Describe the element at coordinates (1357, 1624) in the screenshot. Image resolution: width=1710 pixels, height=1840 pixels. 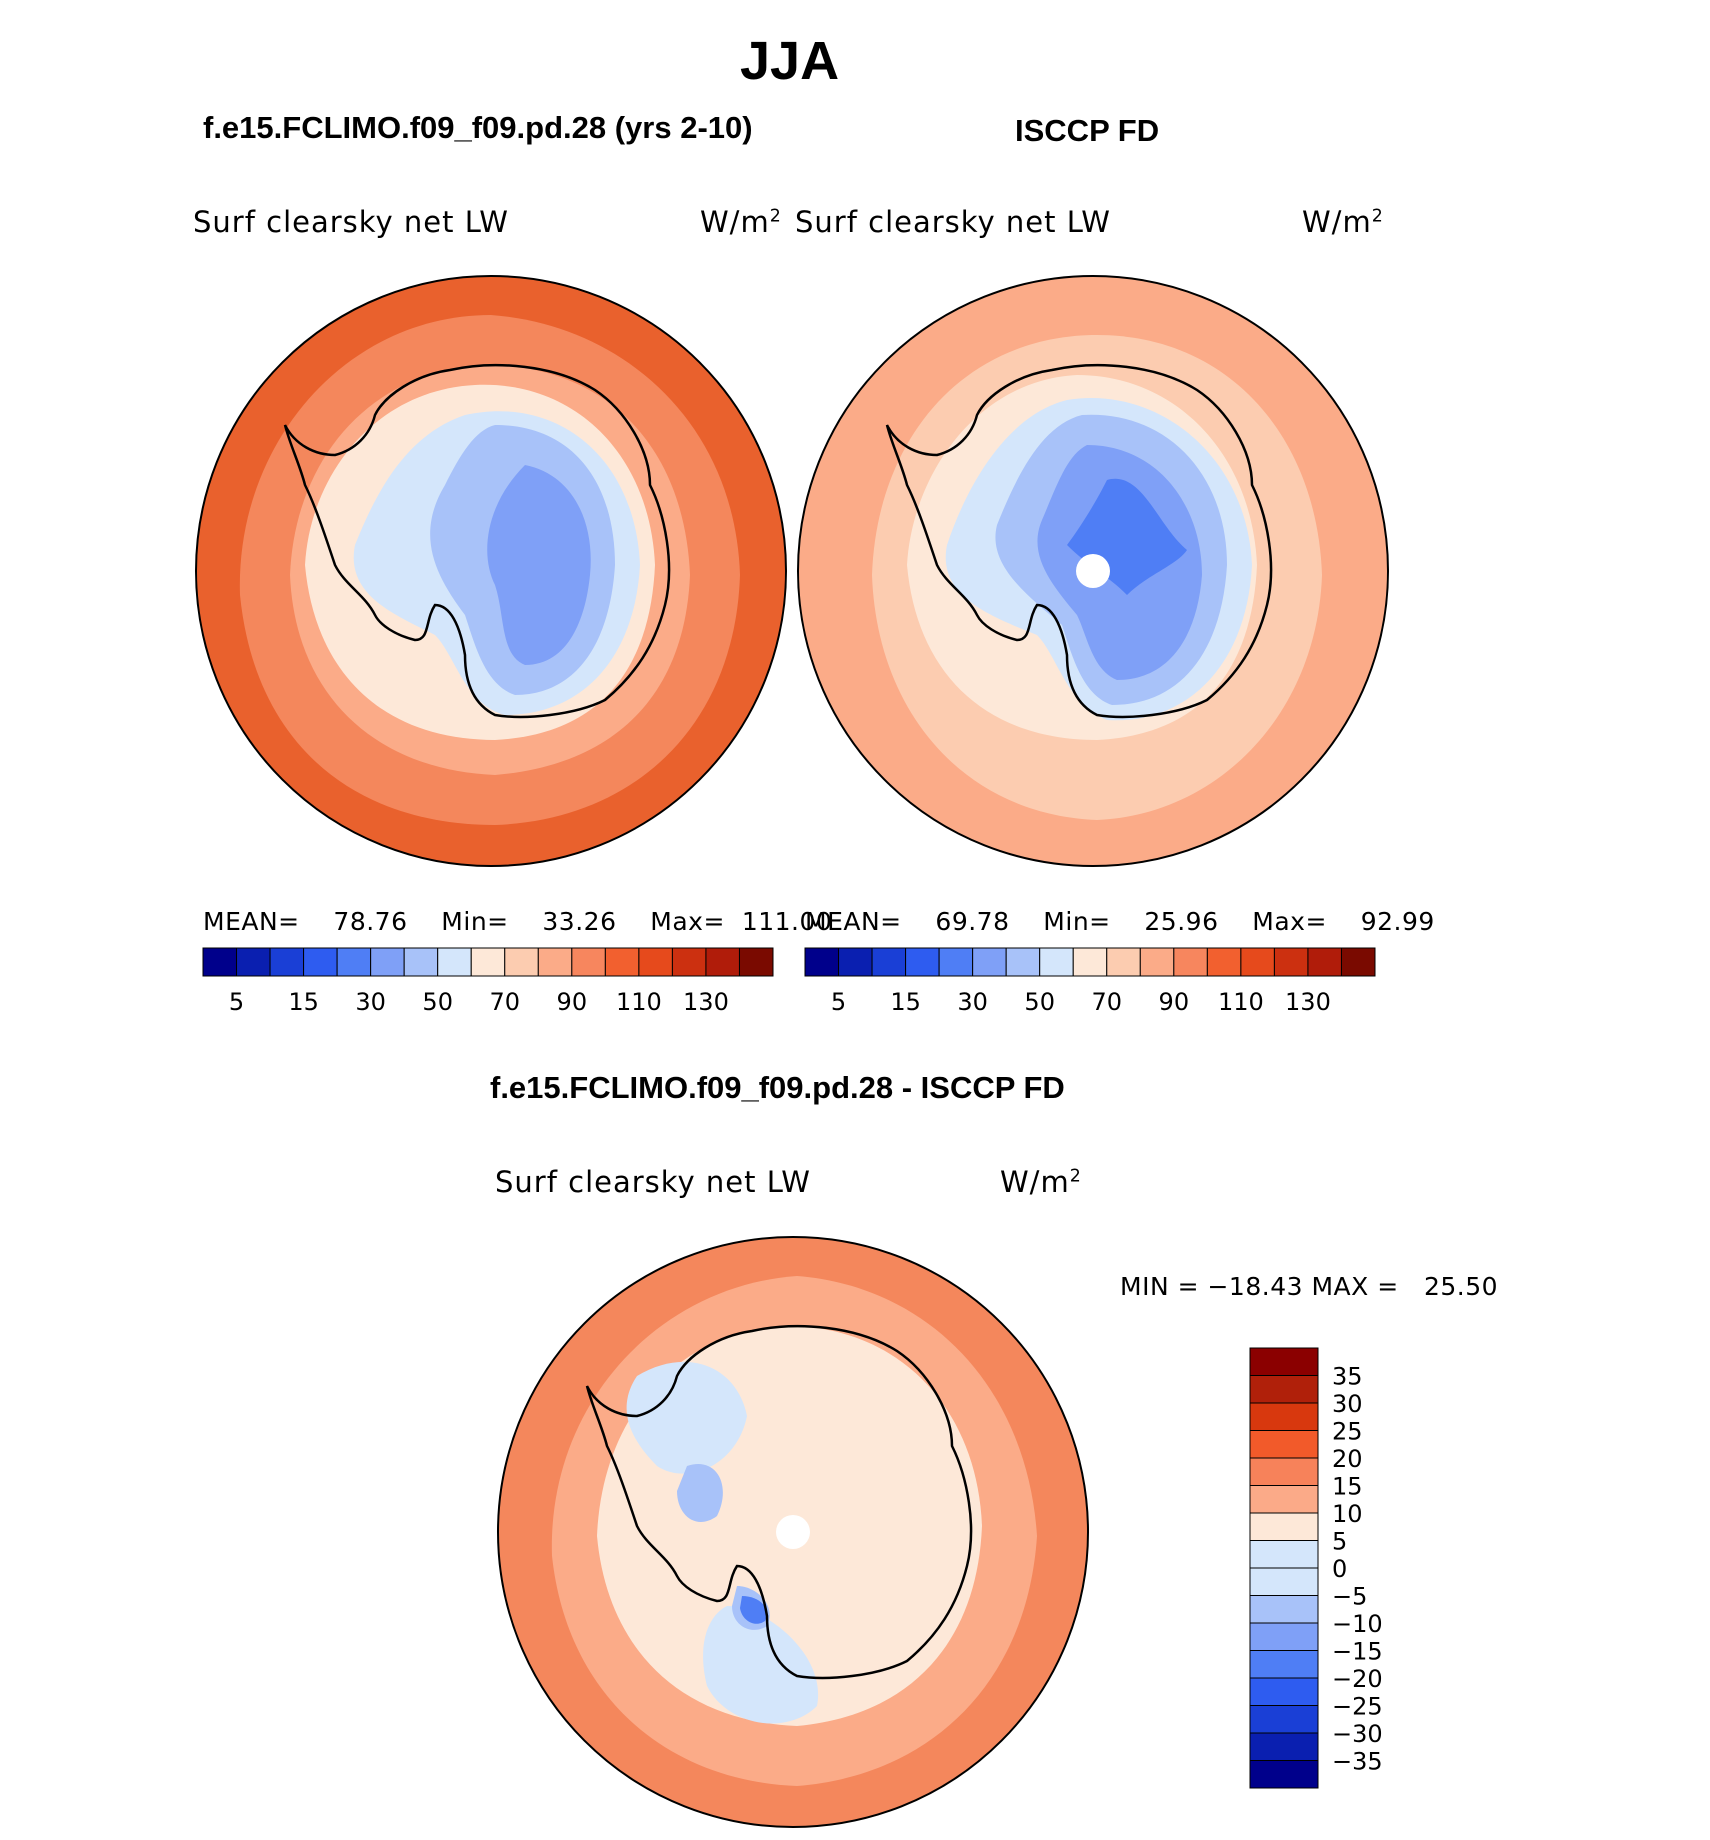
I see `colorbar-tick-label: −10` at that location.